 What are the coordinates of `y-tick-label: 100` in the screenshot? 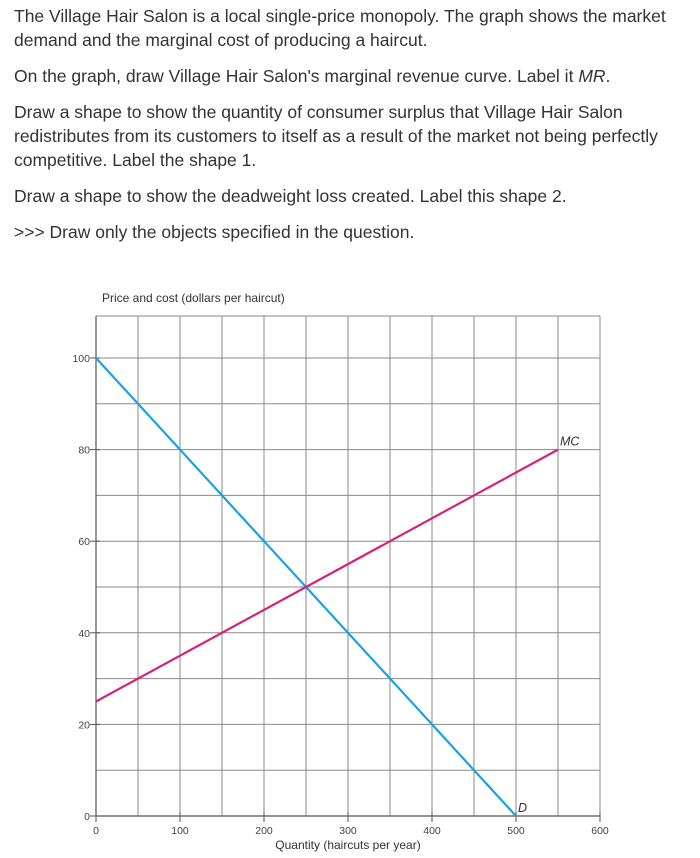 It's located at (81, 359).